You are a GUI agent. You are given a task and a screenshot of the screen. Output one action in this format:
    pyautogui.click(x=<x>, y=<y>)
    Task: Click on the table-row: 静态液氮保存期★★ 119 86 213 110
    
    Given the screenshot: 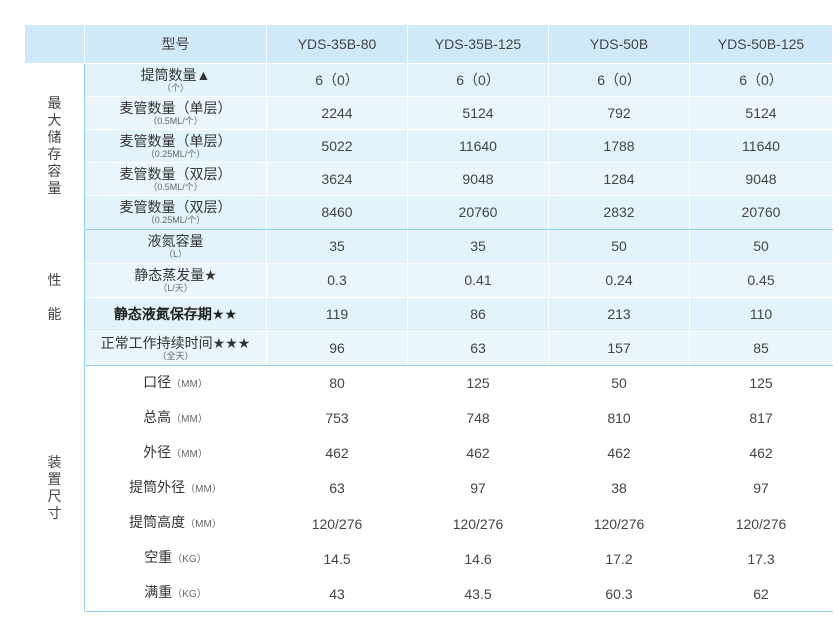 What is the action you would take?
    pyautogui.click(x=429, y=314)
    